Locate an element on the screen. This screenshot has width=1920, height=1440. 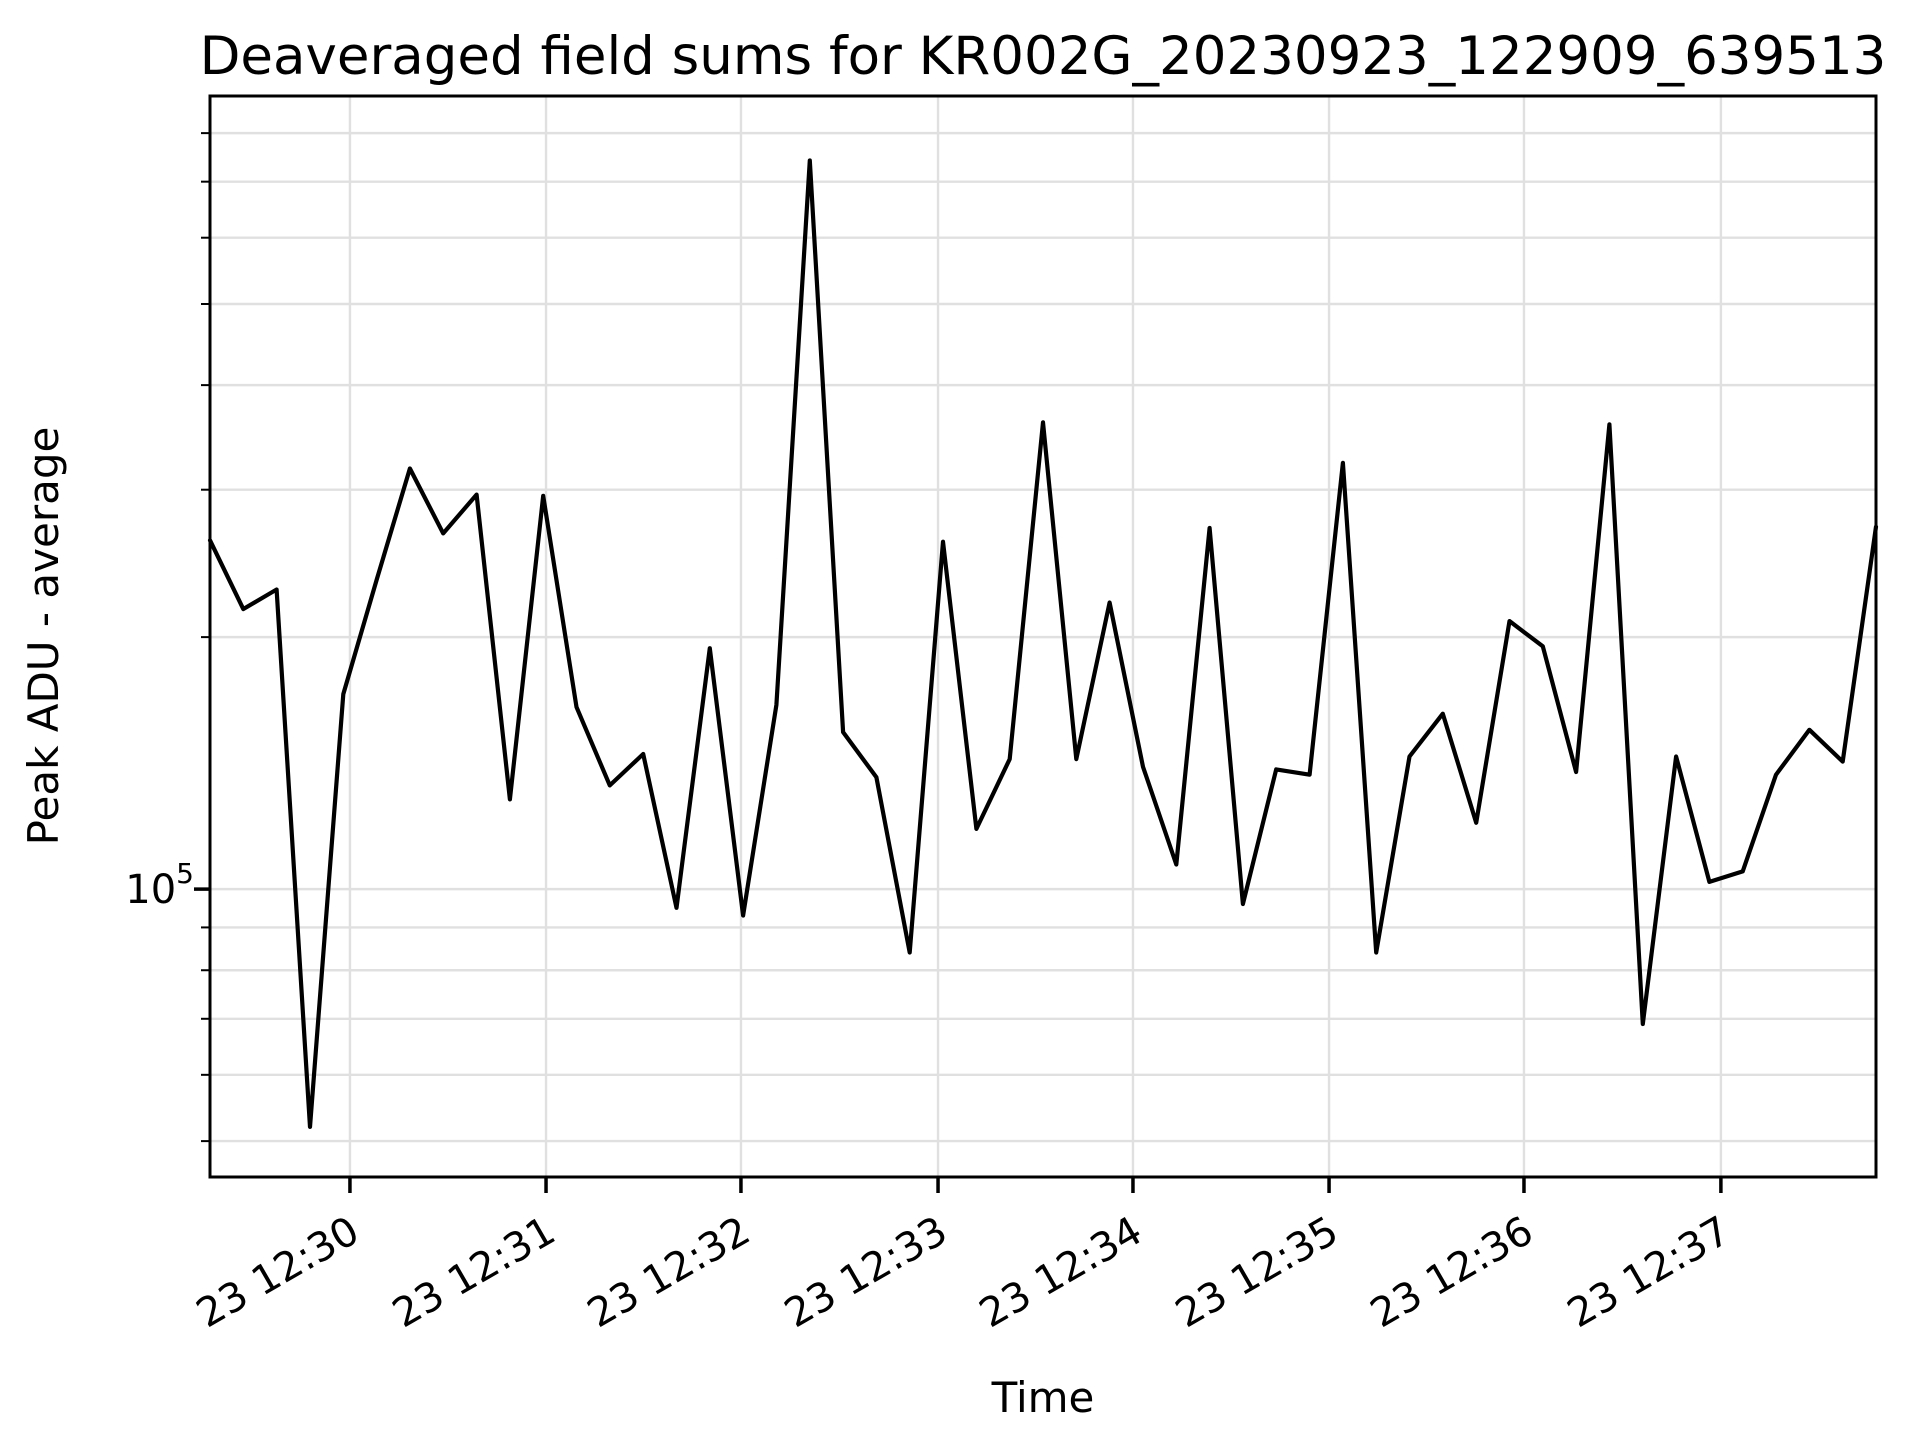
y-axis-label: Peak ADU - average is located at coordinates (43, 636).